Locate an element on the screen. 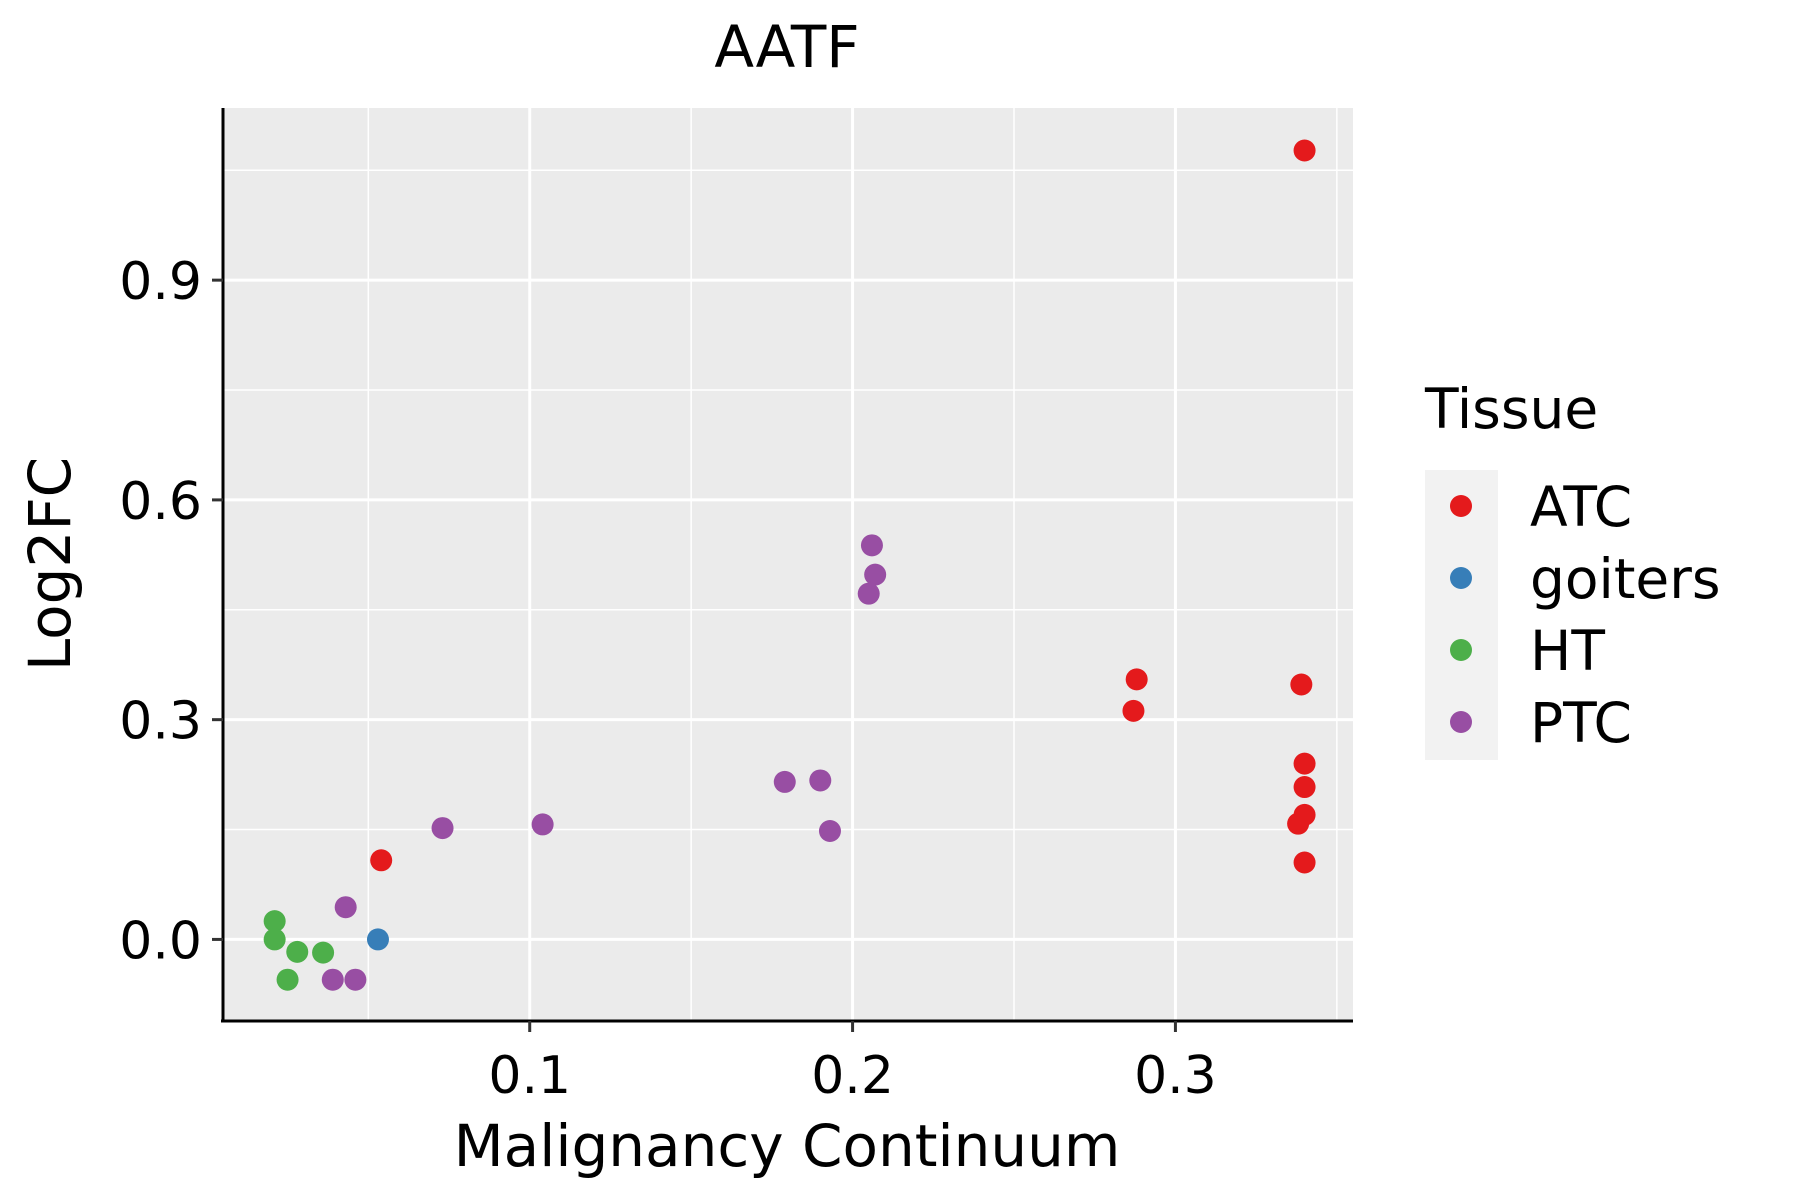  y-tick-label: 0.6 is located at coordinates (160, 502).